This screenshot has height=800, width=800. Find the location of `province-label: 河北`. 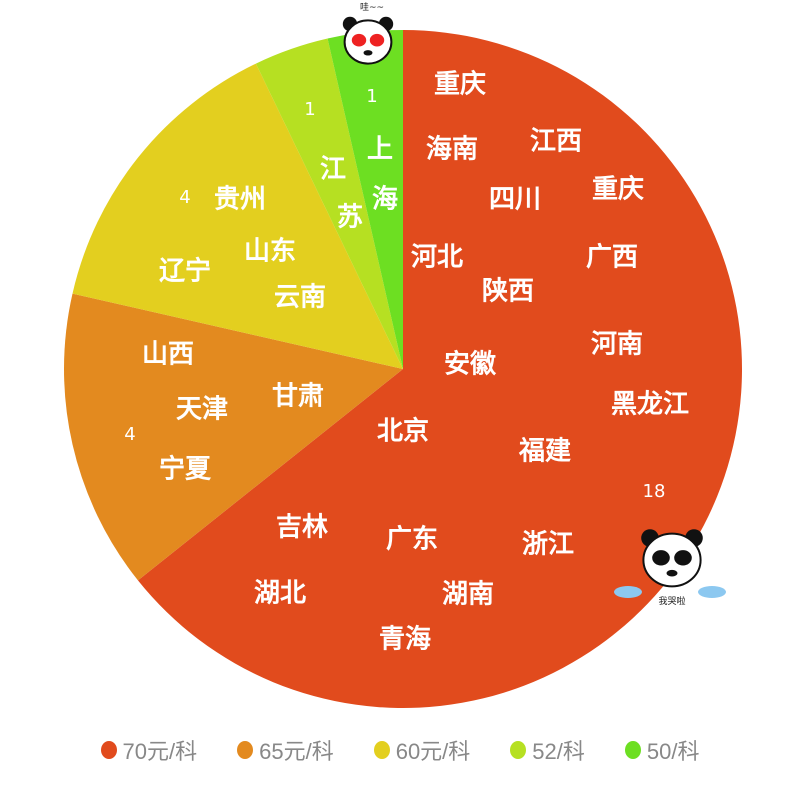

province-label: 河北 is located at coordinates (437, 258).